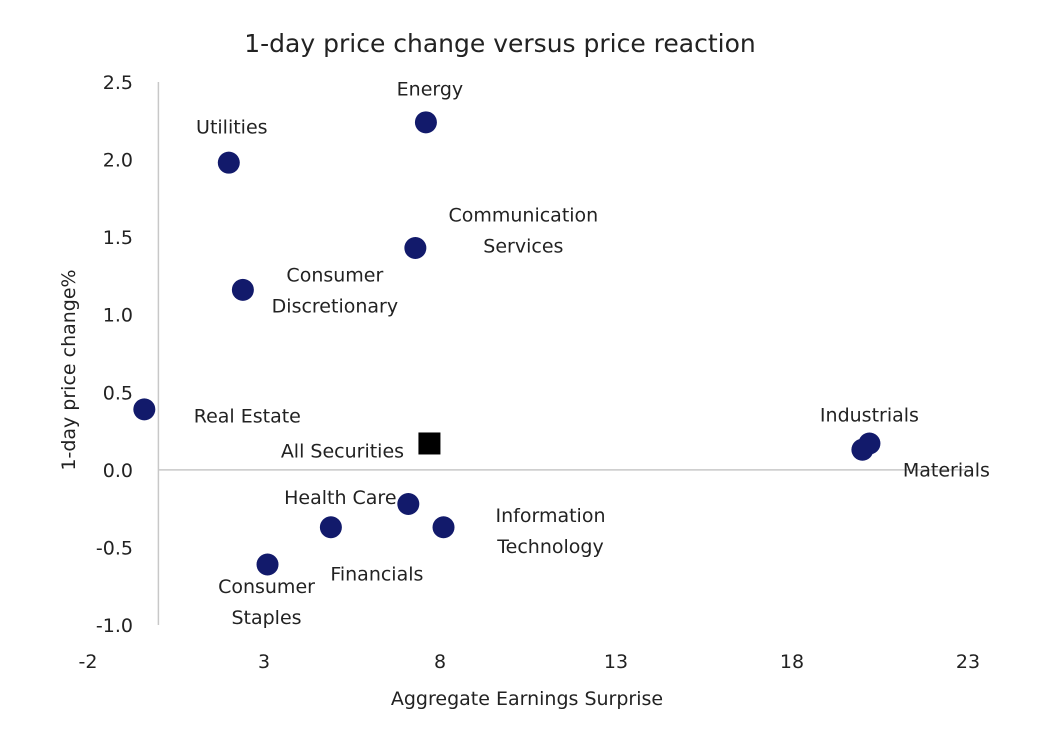 This screenshot has width=1061, height=741. I want to click on x-tick-label: 23, so click(968, 662).